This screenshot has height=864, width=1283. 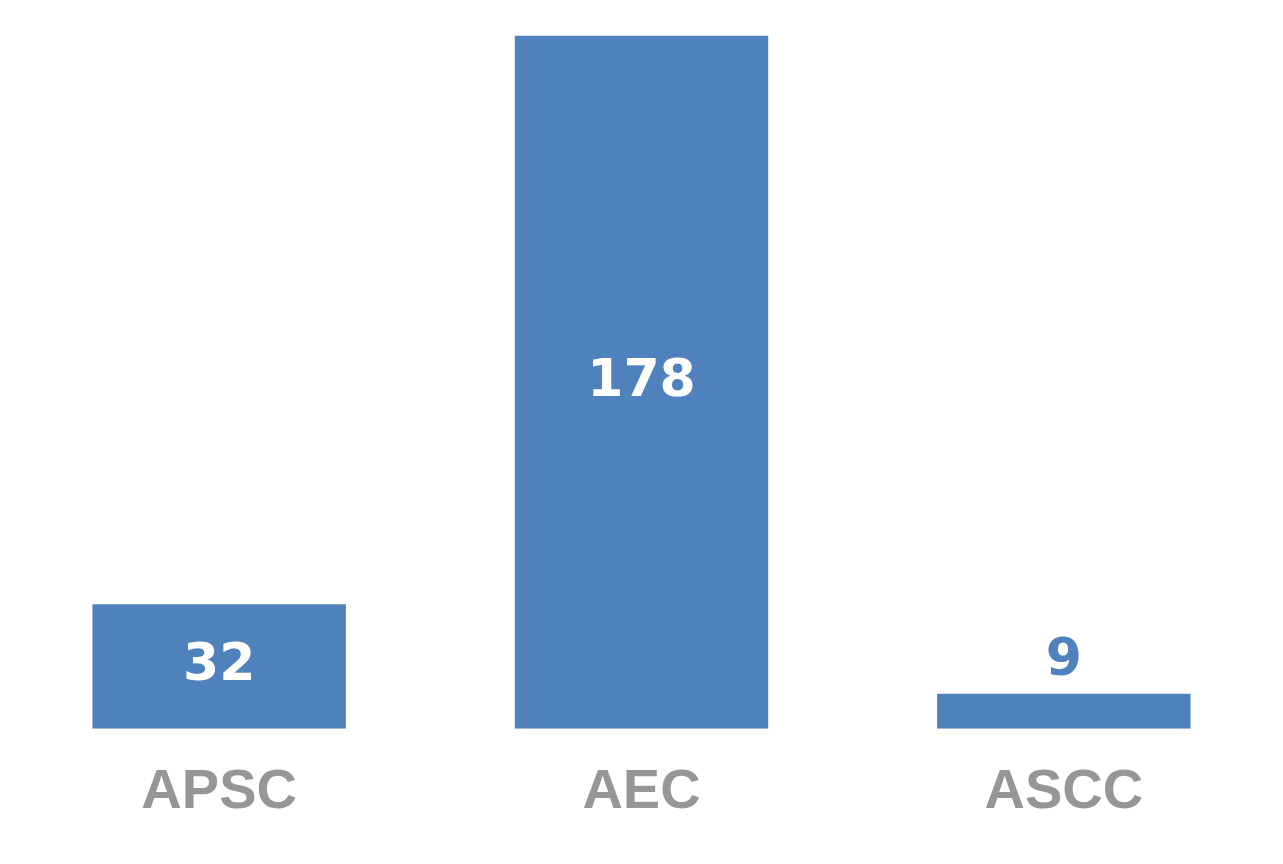 What do you see at coordinates (219, 788) in the screenshot?
I see `x-tick-label: APSC` at bounding box center [219, 788].